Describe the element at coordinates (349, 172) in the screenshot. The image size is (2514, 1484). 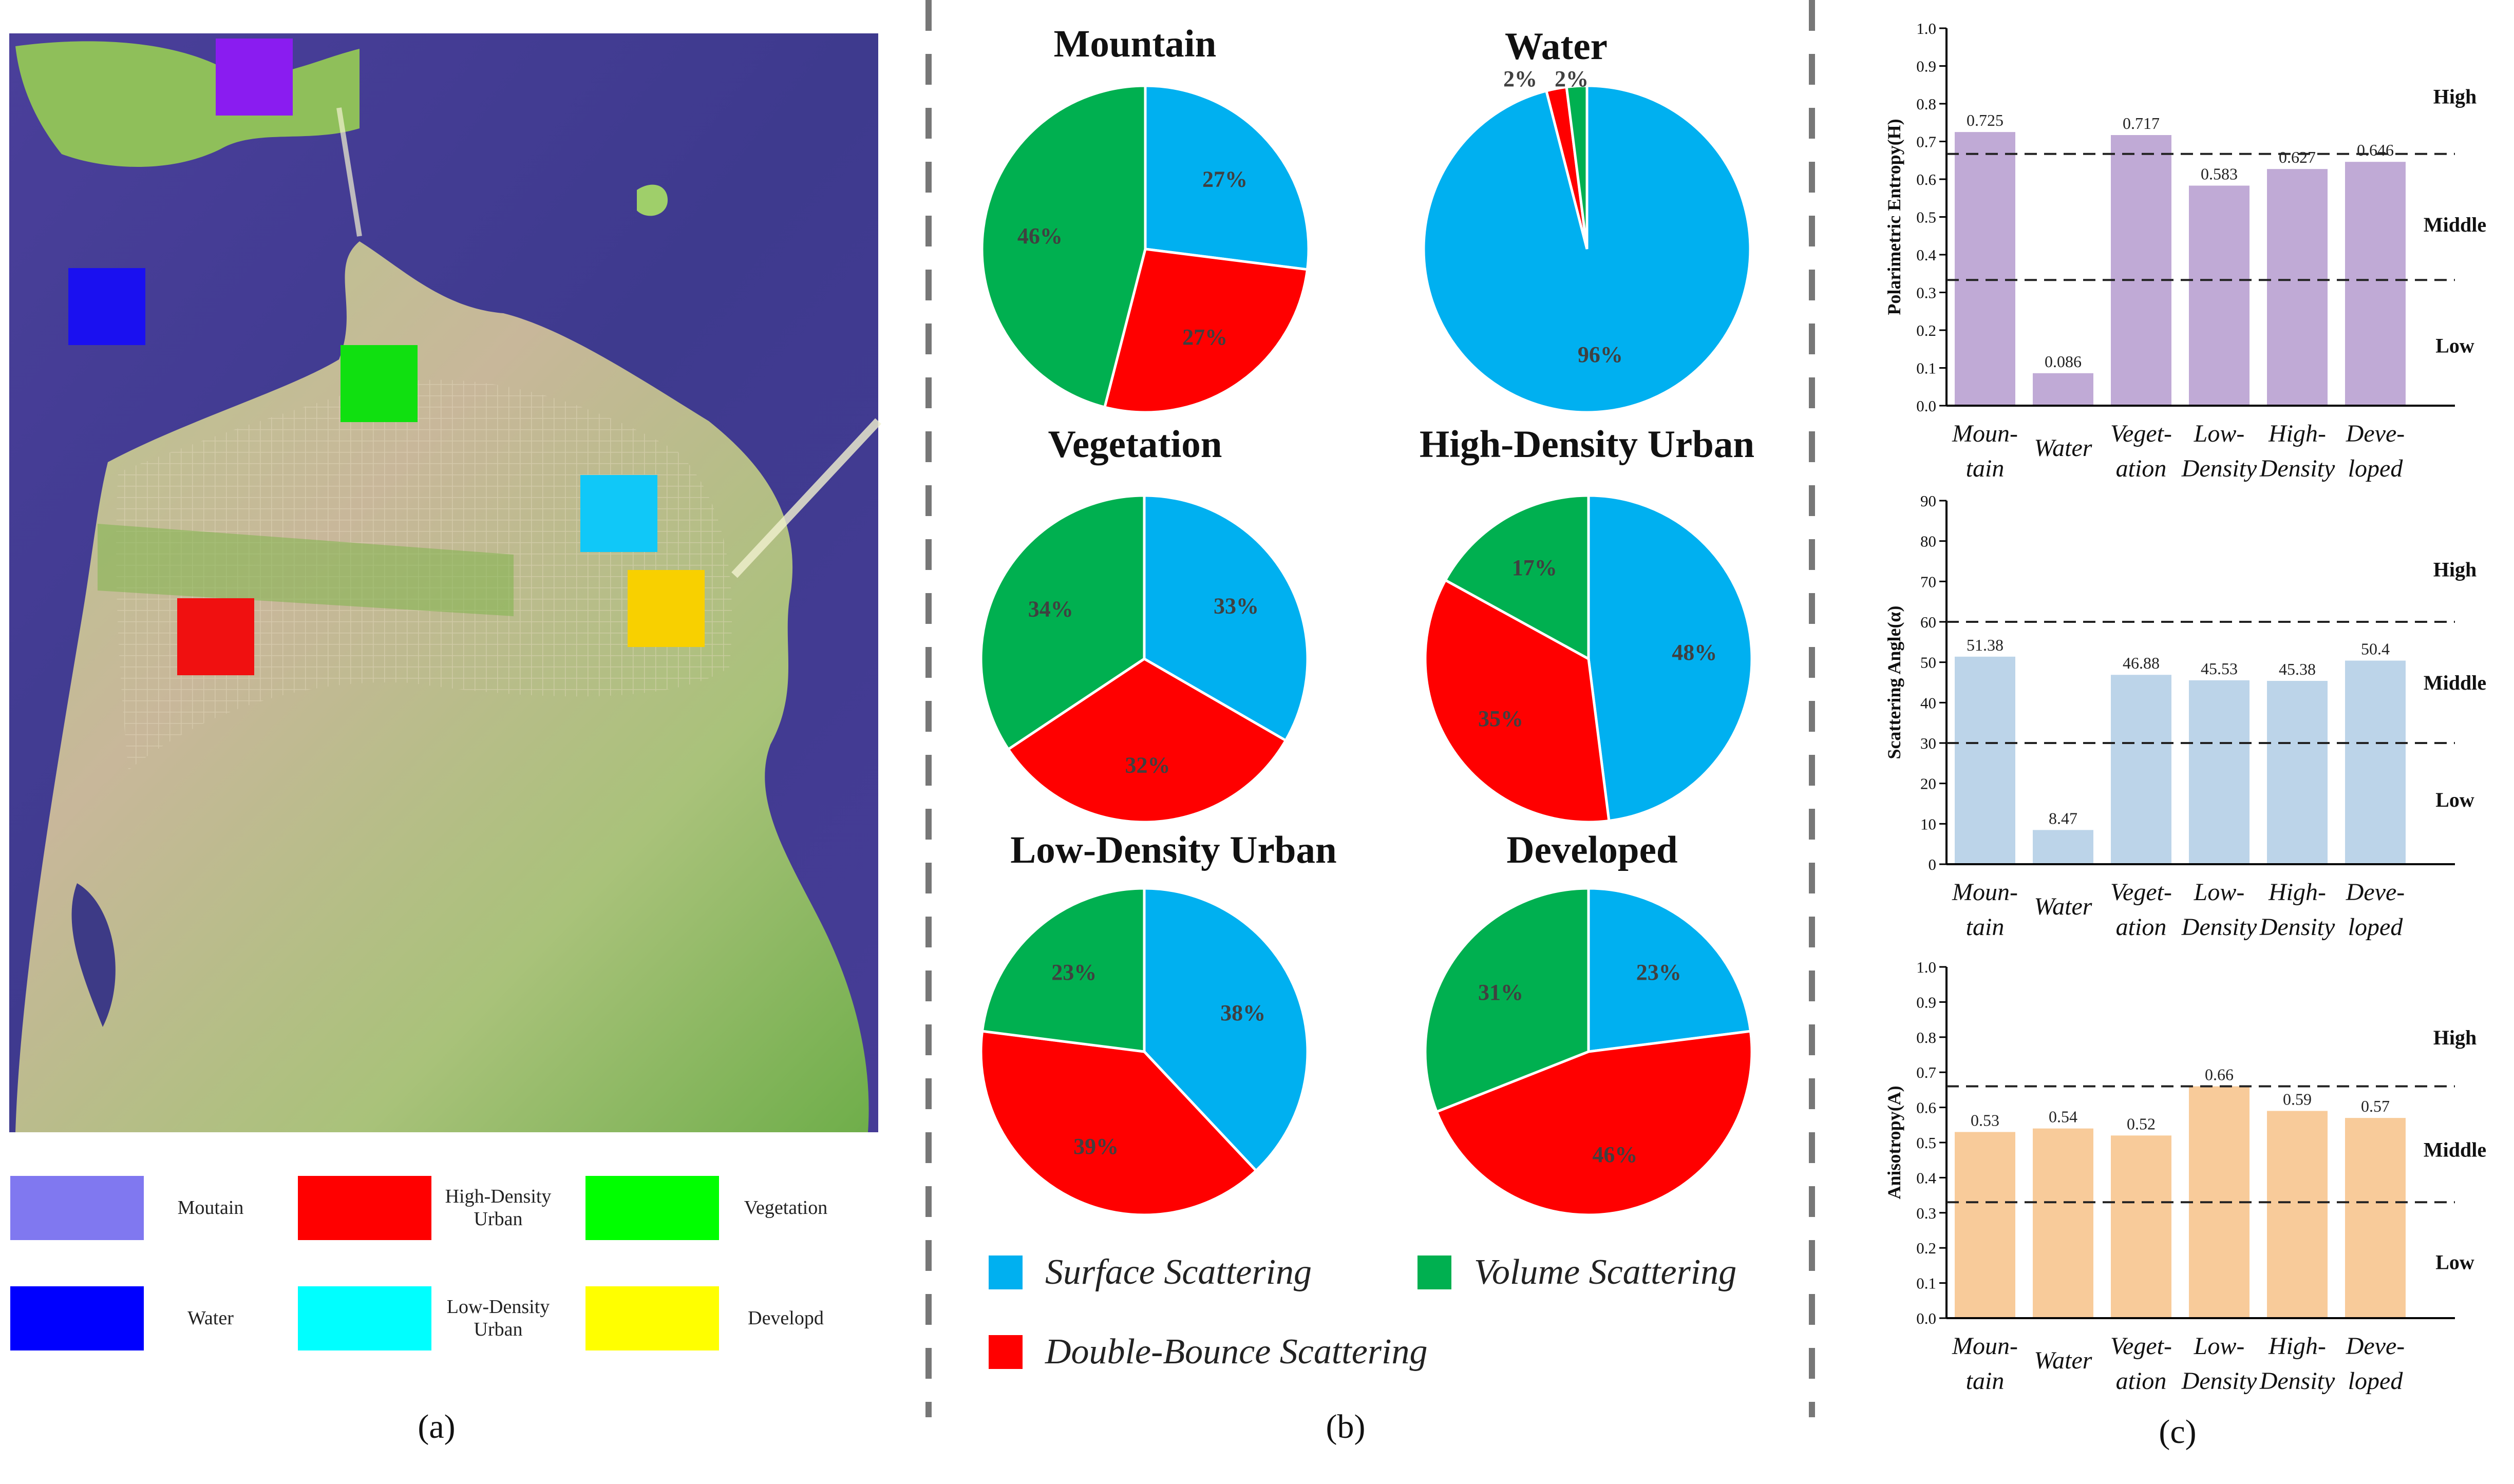
I see `sar-bridge-west` at that location.